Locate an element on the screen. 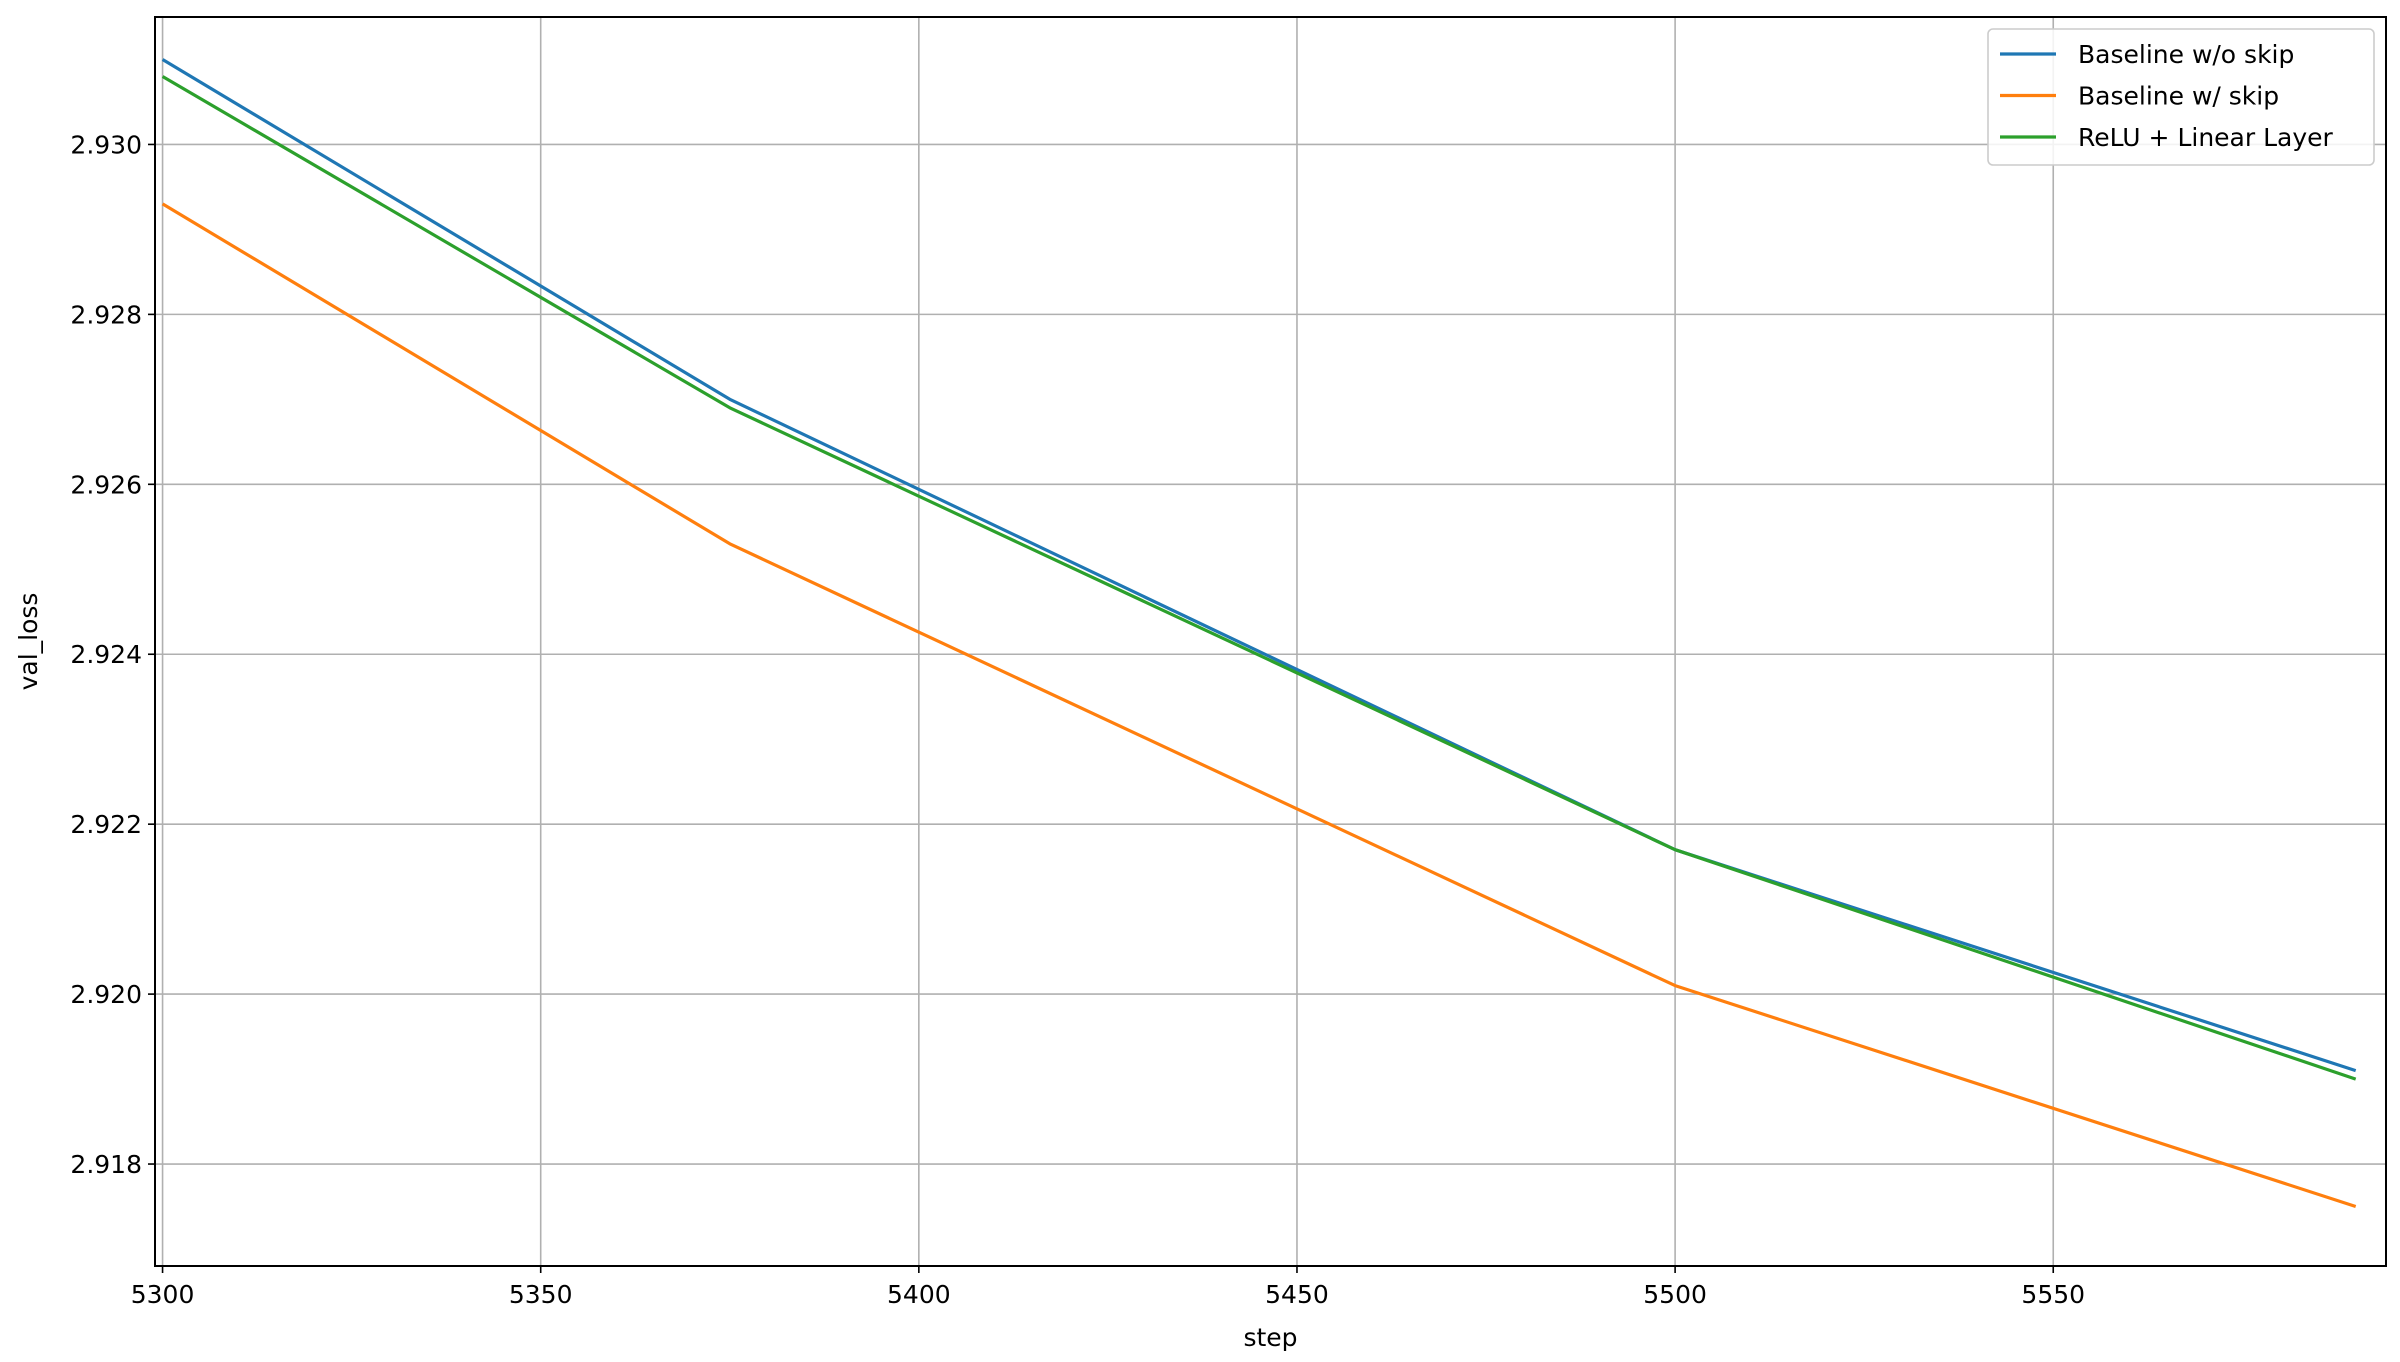 This screenshot has width=2400, height=1362. legend-box is located at coordinates (2181, 97).